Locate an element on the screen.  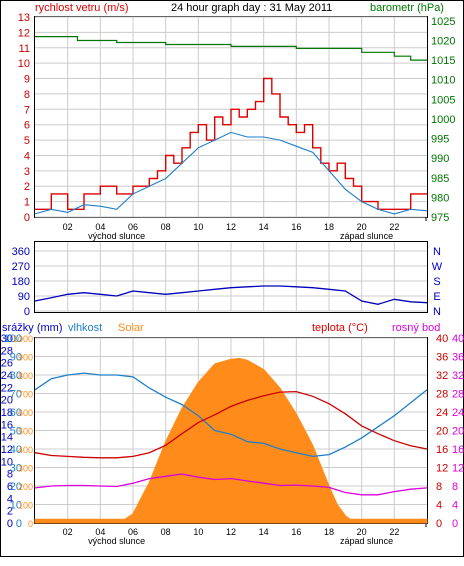
rain-axis-label: srážky (mm) is located at coordinates (32, 328).